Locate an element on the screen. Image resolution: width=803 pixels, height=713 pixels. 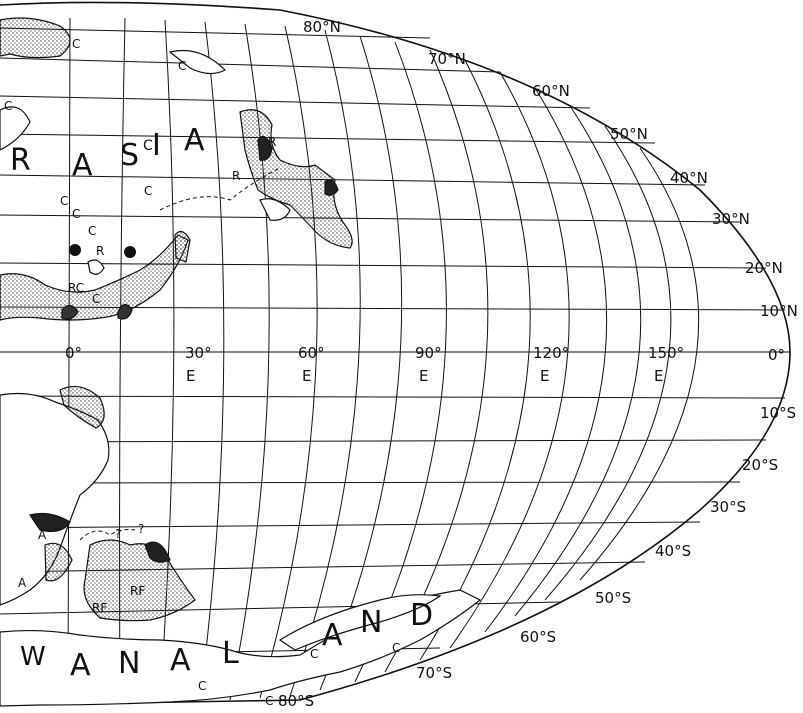
east-label-120: E is located at coordinates (544, 376).